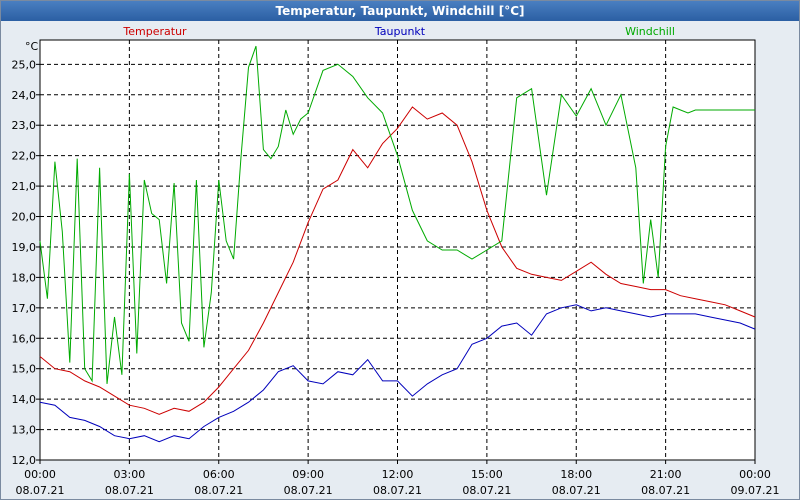 This screenshot has height=500, width=800. Describe the element at coordinates (32, 46) in the screenshot. I see `y-axis-label: °C` at that location.